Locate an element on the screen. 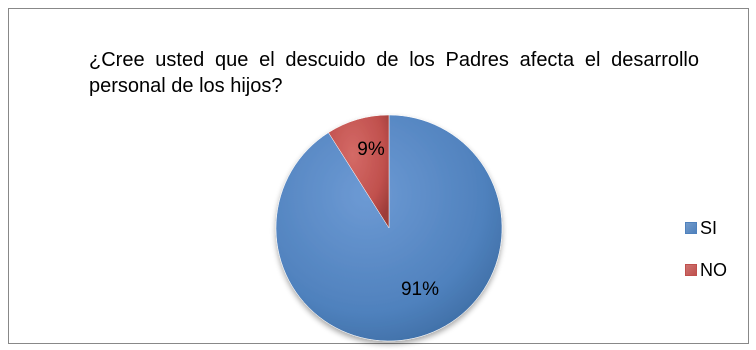 This screenshot has height=350, width=756. legend-item-no: NO is located at coordinates (706, 270).